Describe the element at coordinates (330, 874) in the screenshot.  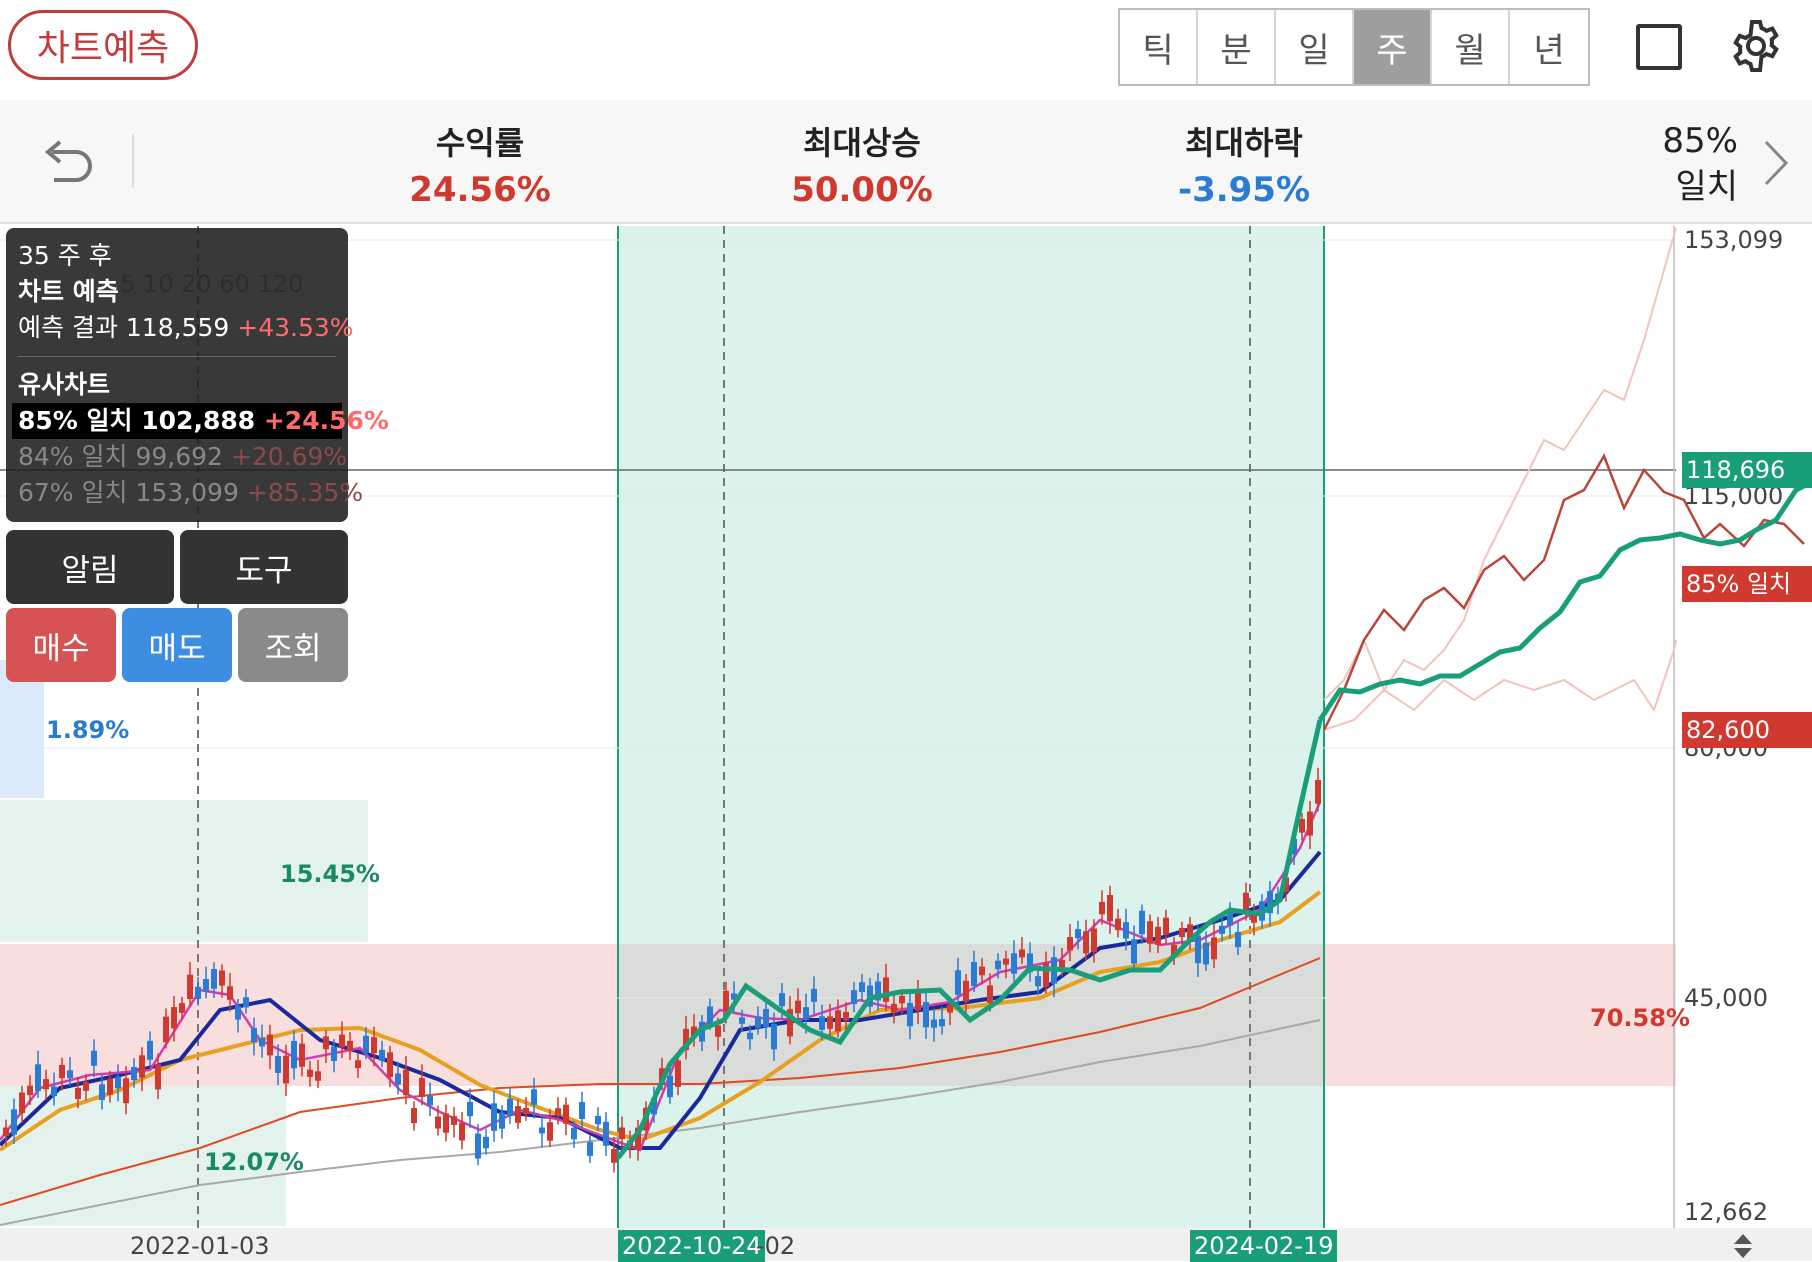
I see `range-percent-green-upper: 15.45%` at that location.